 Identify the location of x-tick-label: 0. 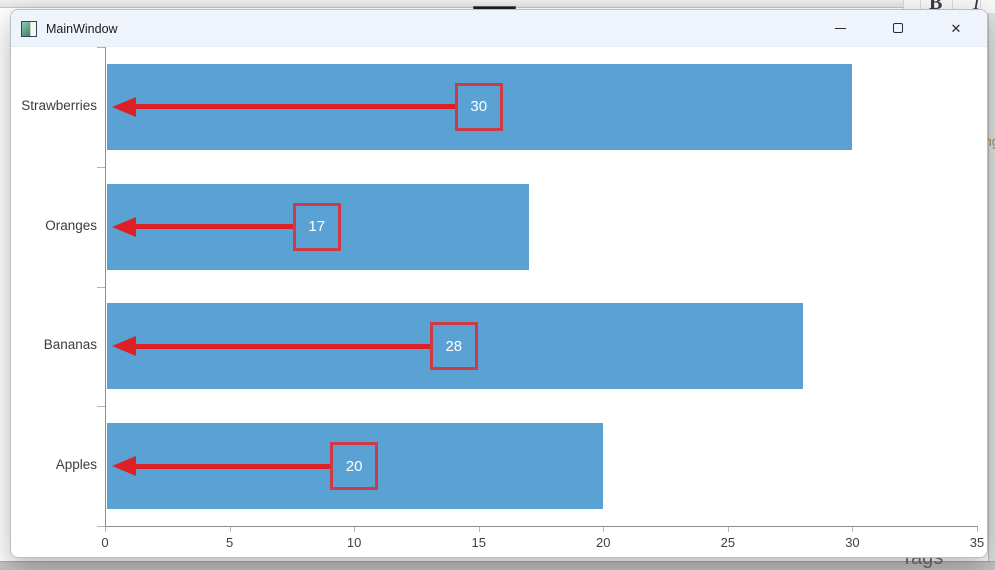
(105, 542).